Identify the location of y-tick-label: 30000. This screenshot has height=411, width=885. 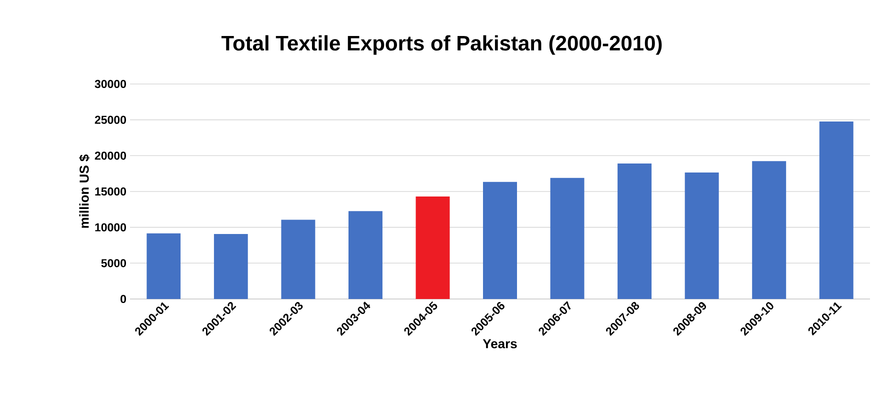
(110, 84).